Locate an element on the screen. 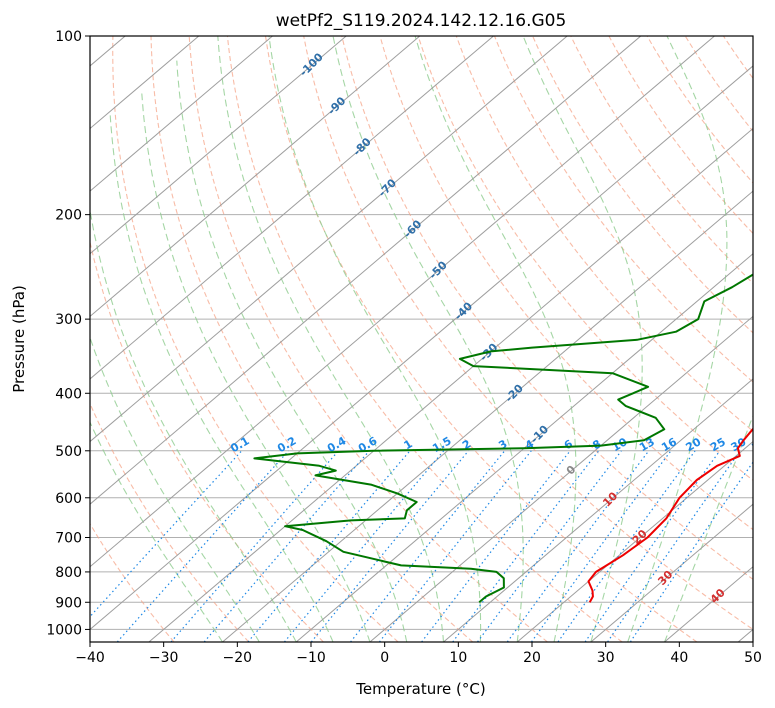 The image size is (775, 708). y-tick-label: 100 is located at coordinates (68, 37).